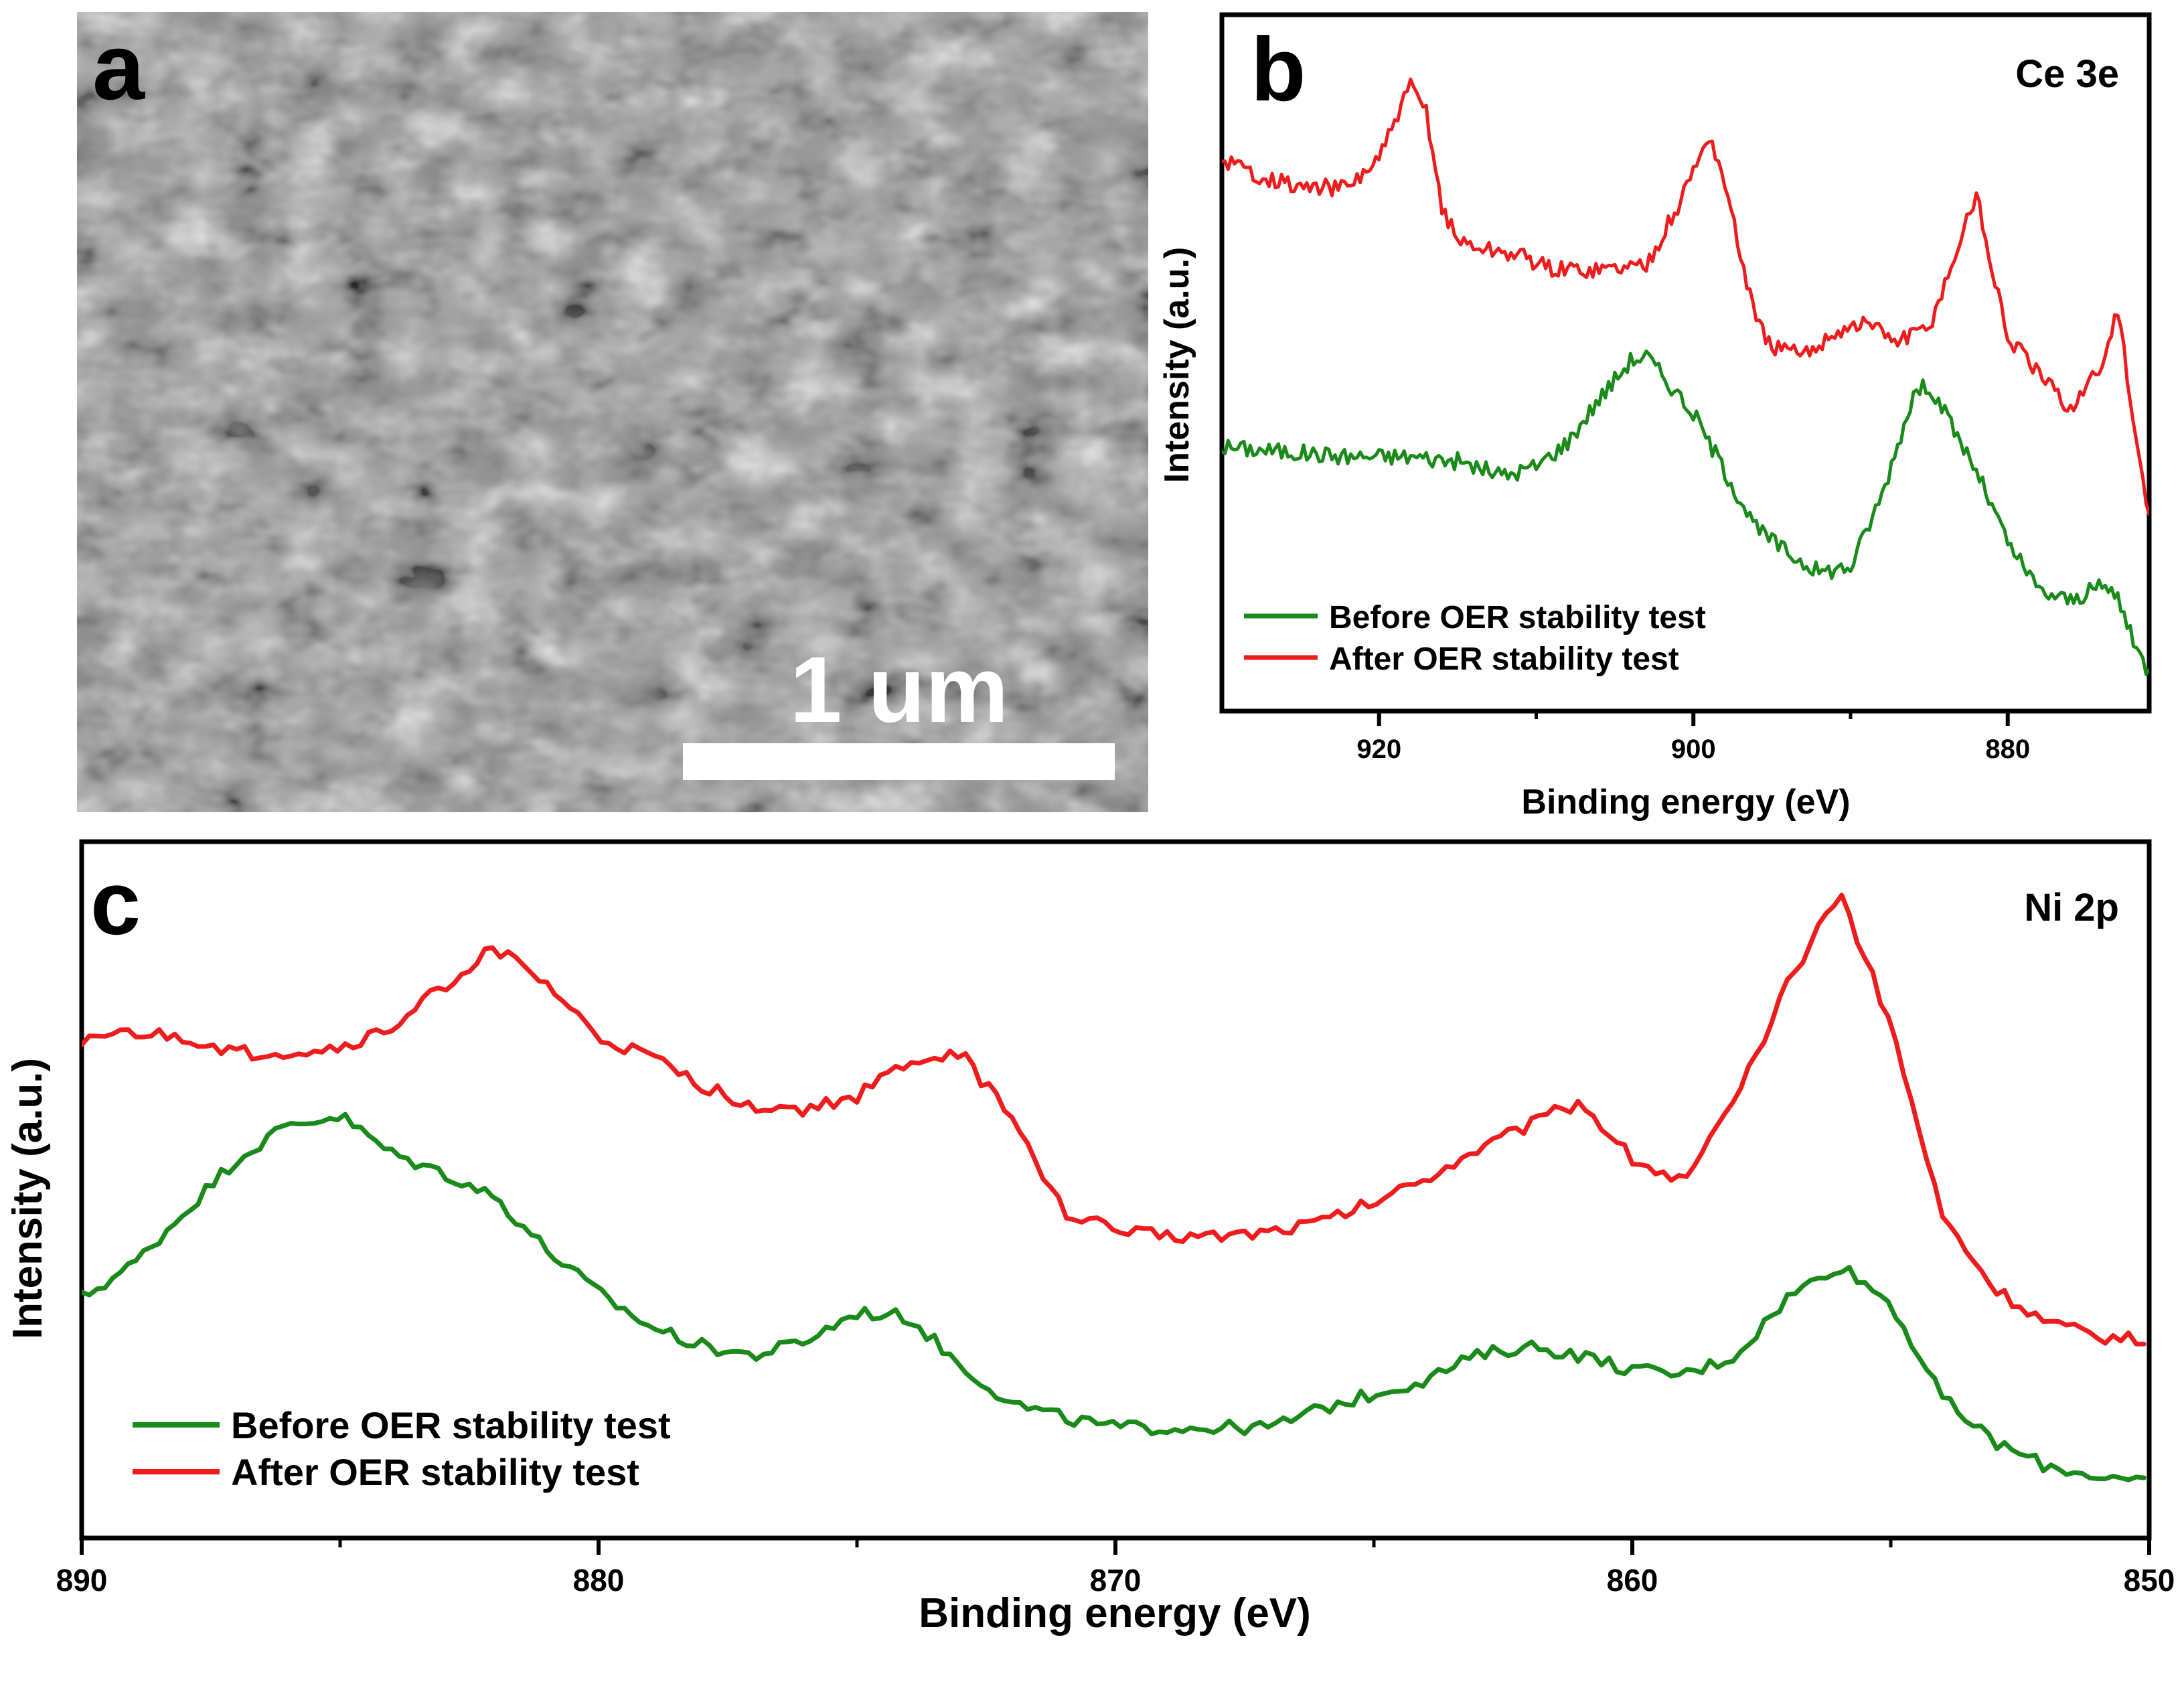 The height and width of the screenshot is (1684, 2184). I want to click on panel-b-legend-label-after: After OER stability test, so click(1504, 659).